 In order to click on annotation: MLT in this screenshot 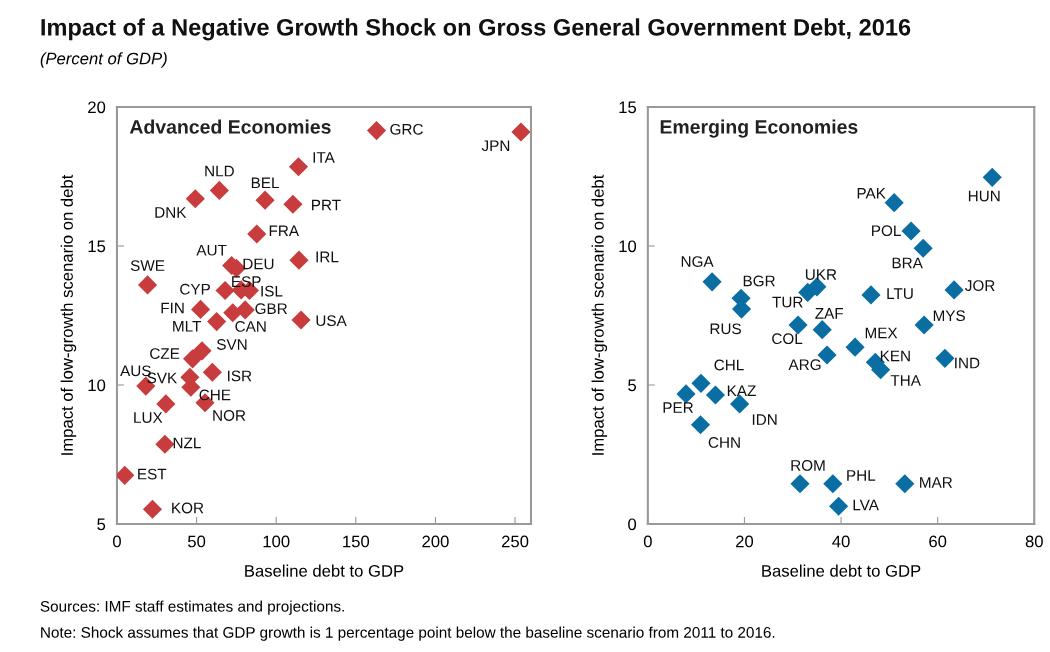, I will do `click(187, 326)`.